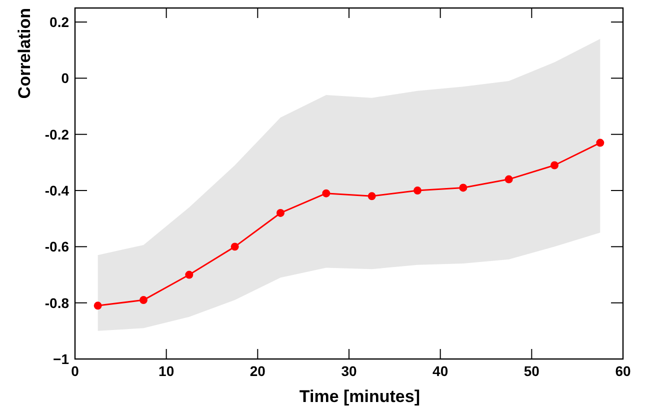 This screenshot has height=408, width=648. What do you see at coordinates (440, 371) in the screenshot?
I see `x-tick-label: 40` at bounding box center [440, 371].